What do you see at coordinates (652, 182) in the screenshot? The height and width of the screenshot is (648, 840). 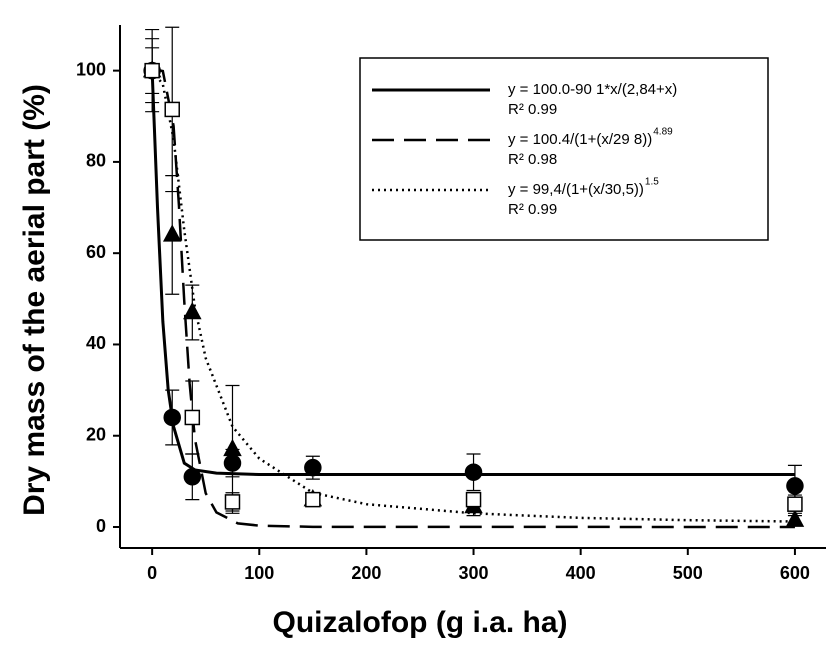 I see `legend-exponent: 1.5` at bounding box center [652, 182].